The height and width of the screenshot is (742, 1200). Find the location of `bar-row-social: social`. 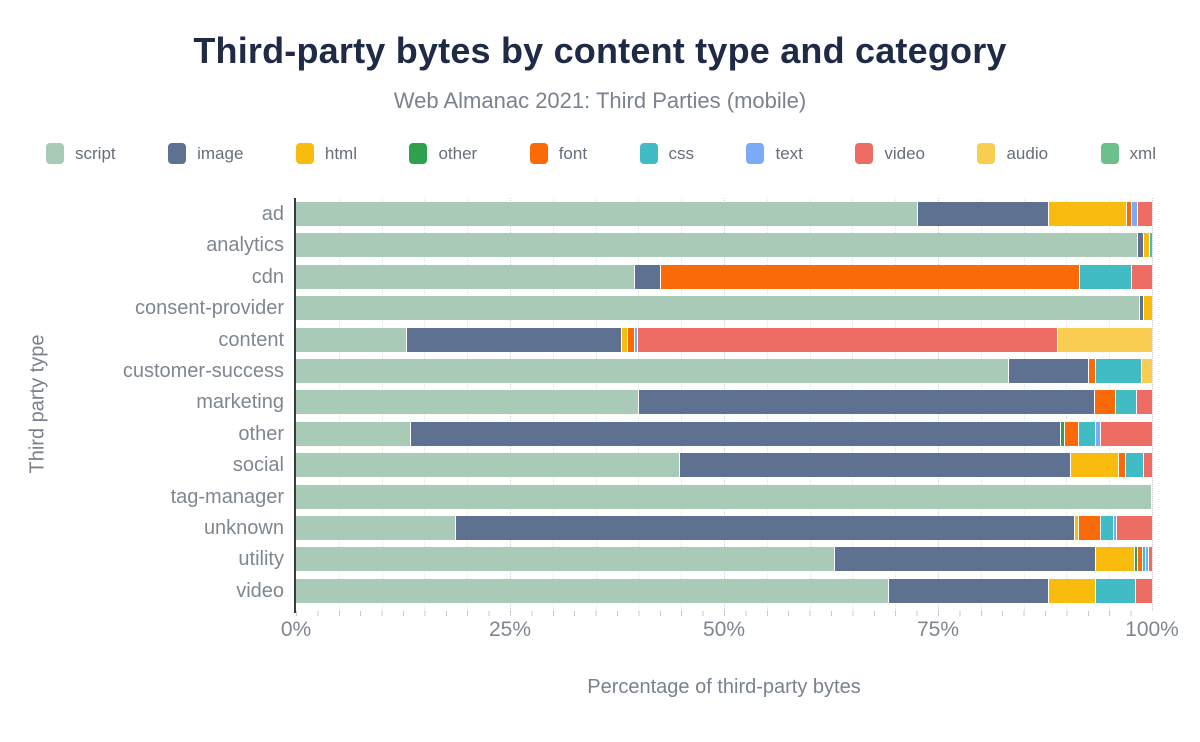

bar-row-social: social is located at coordinates (692, 465).